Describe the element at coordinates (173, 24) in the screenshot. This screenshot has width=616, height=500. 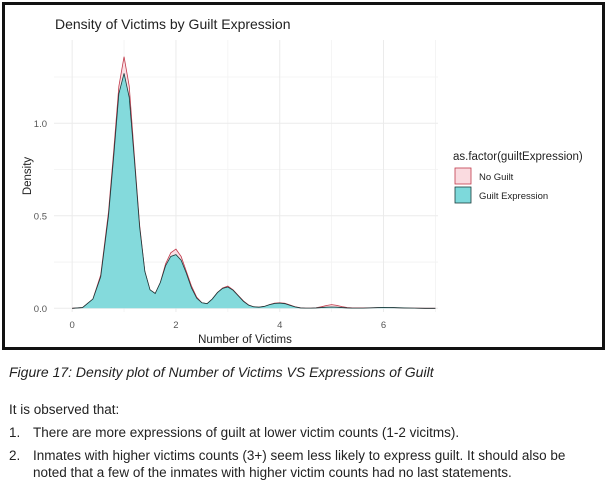
I see `chart-title: Density of Victims by Guilt Expression` at that location.